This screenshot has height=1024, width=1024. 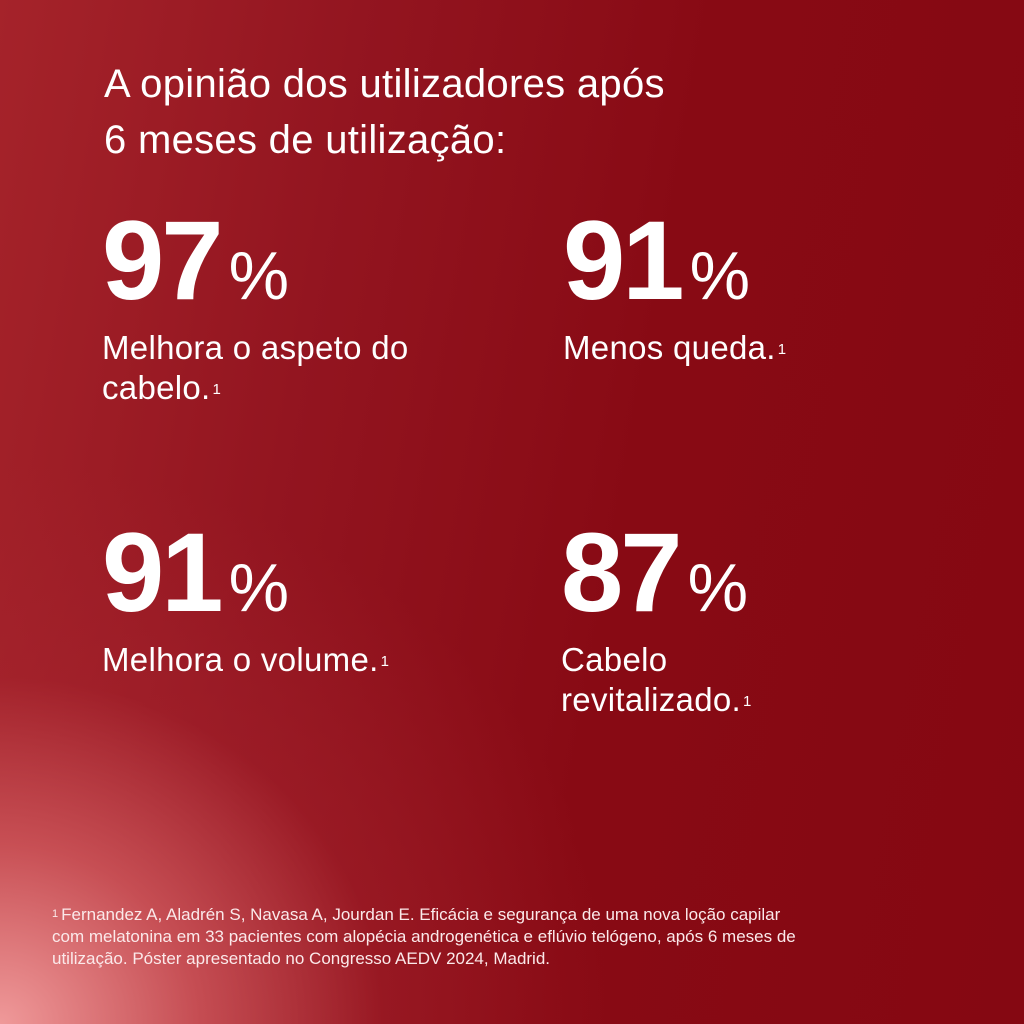 What do you see at coordinates (240, 659) in the screenshot?
I see `stat-label-line-1: Melhora o volume.` at bounding box center [240, 659].